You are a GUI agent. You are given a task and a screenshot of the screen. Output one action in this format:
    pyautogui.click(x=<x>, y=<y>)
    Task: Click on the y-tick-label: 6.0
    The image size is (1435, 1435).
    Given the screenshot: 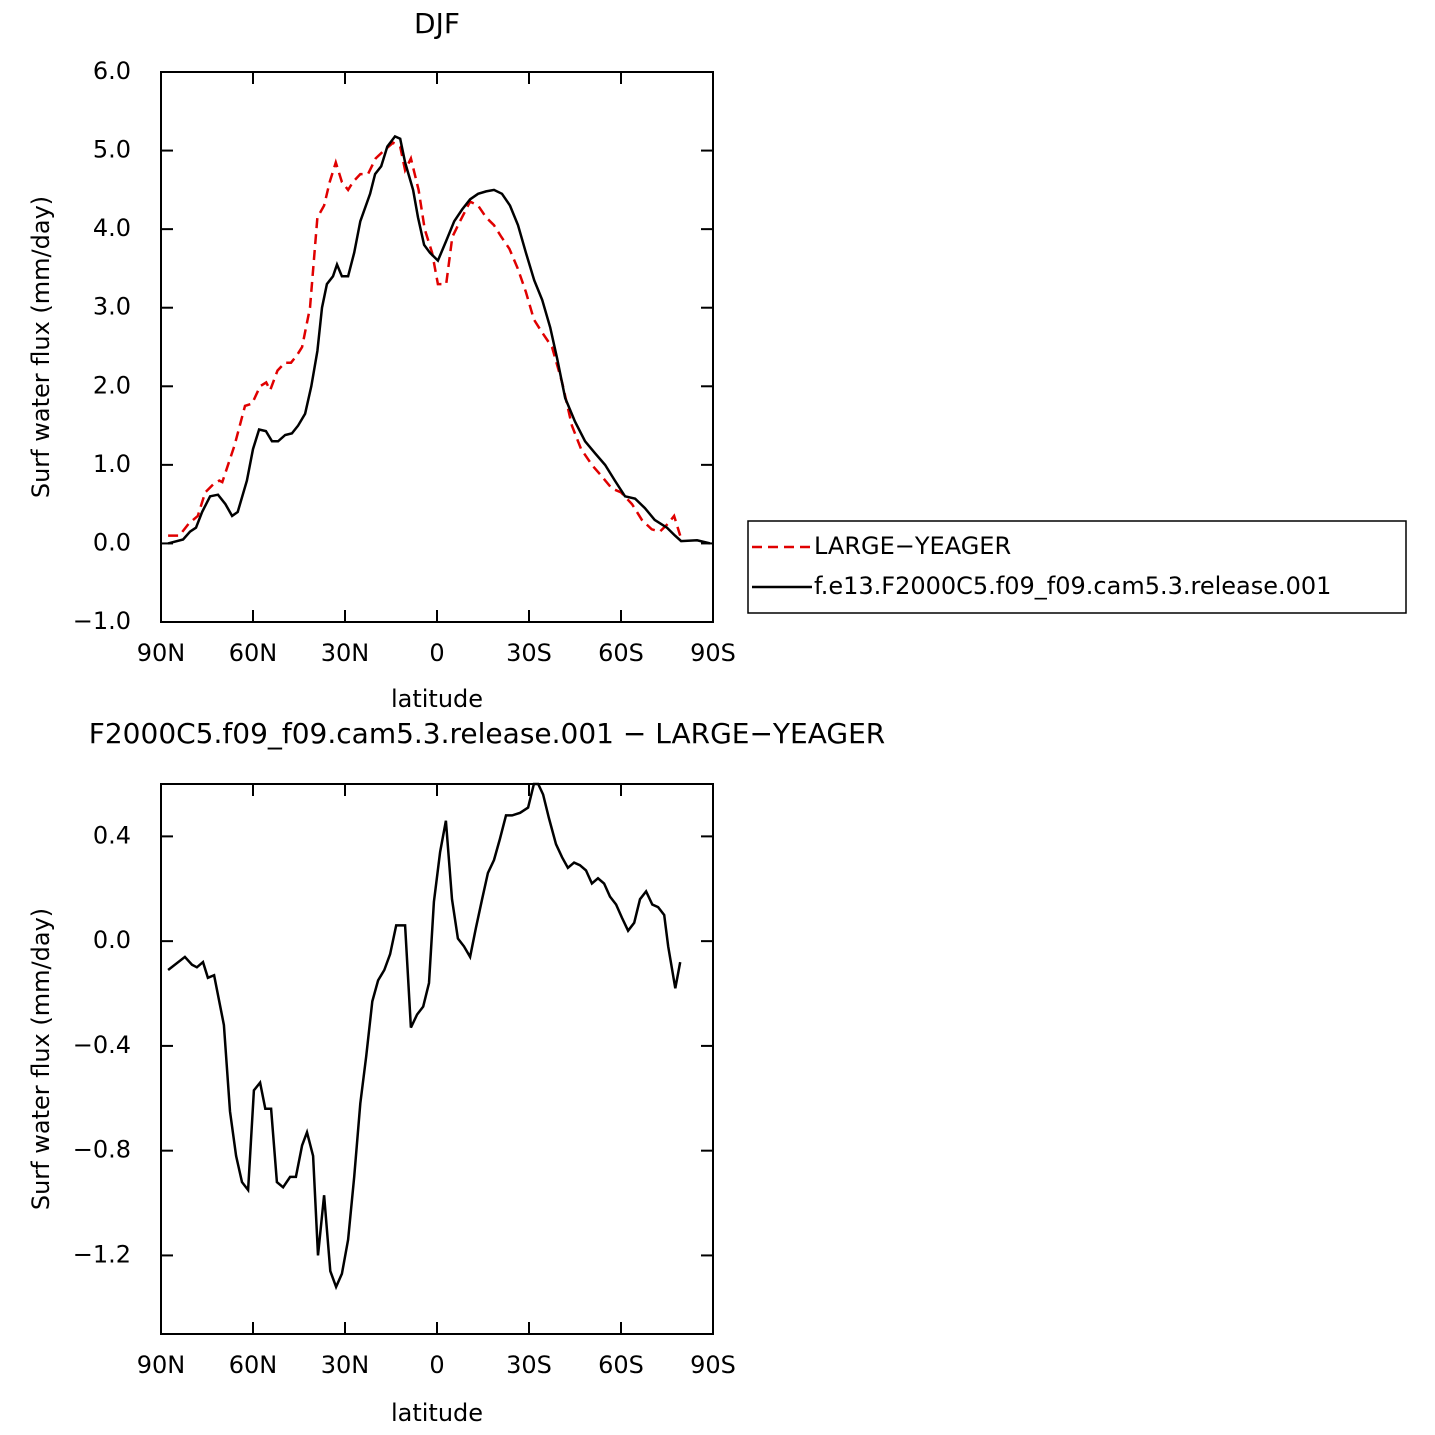 What is the action you would take?
    pyautogui.click(x=112, y=71)
    